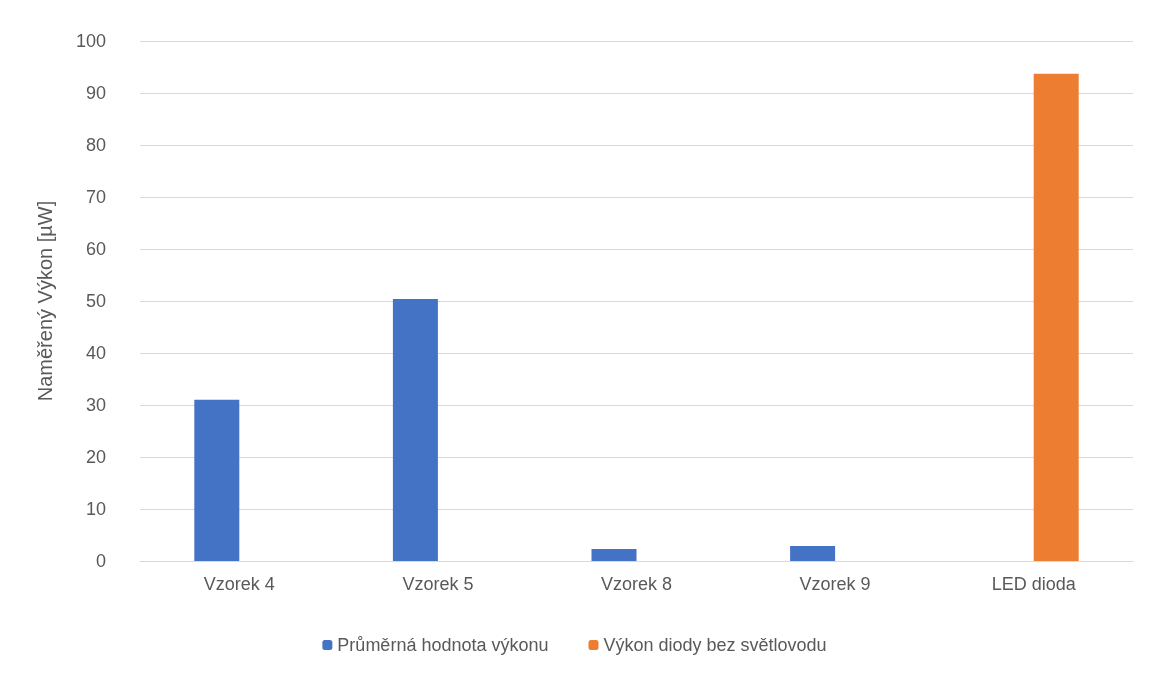 This screenshot has height=677, width=1149. What do you see at coordinates (95, 301) in the screenshot?
I see `y-tick-label: 50` at bounding box center [95, 301].